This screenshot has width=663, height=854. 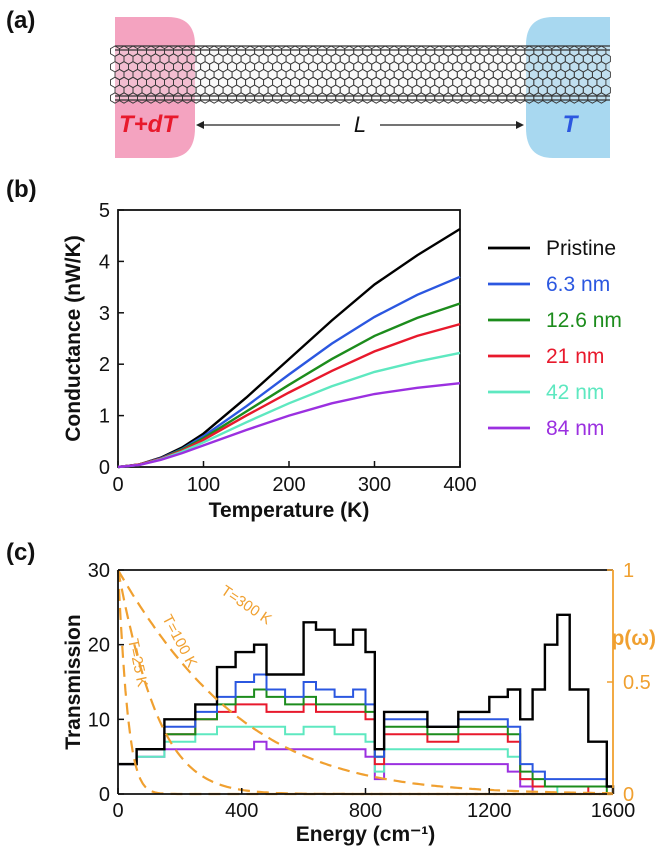 I want to click on panel-a-label: (a), so click(x=20, y=20).